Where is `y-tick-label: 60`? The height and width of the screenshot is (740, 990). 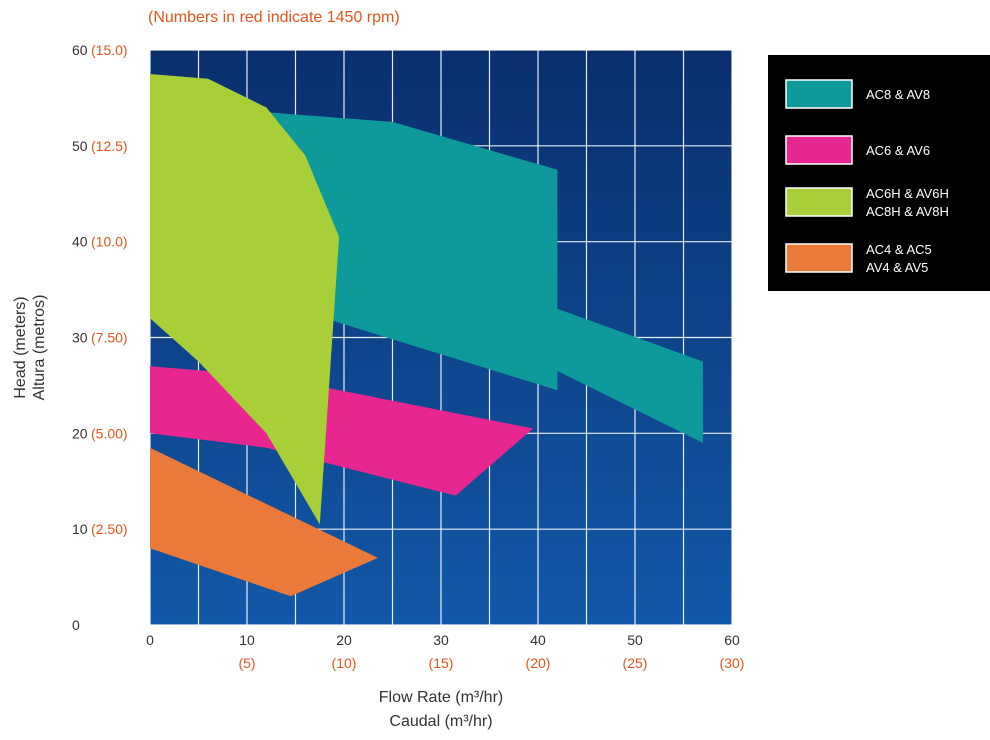 y-tick-label: 60 is located at coordinates (80, 50).